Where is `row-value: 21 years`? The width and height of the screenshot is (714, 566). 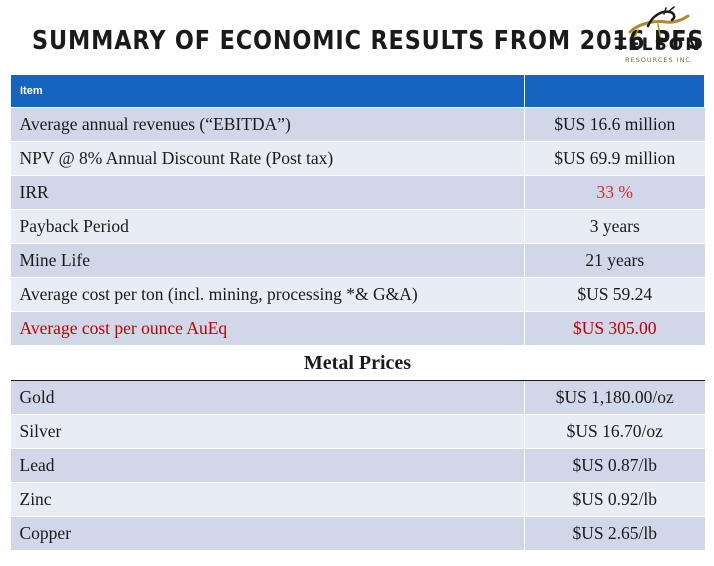 row-value: 21 years is located at coordinates (614, 260).